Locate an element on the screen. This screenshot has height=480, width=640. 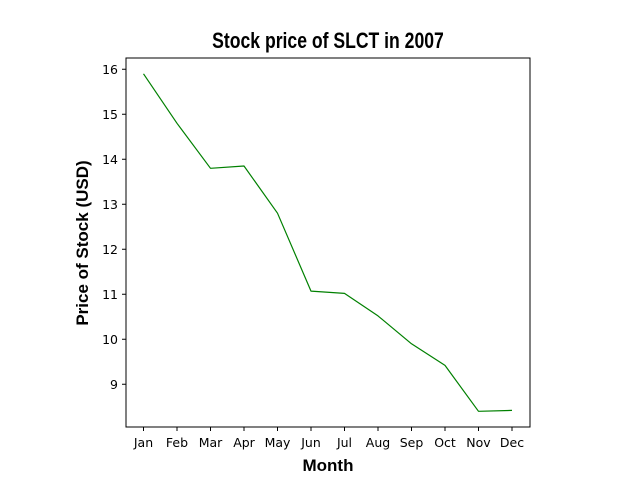
x-tick-label: Mar is located at coordinates (211, 442).